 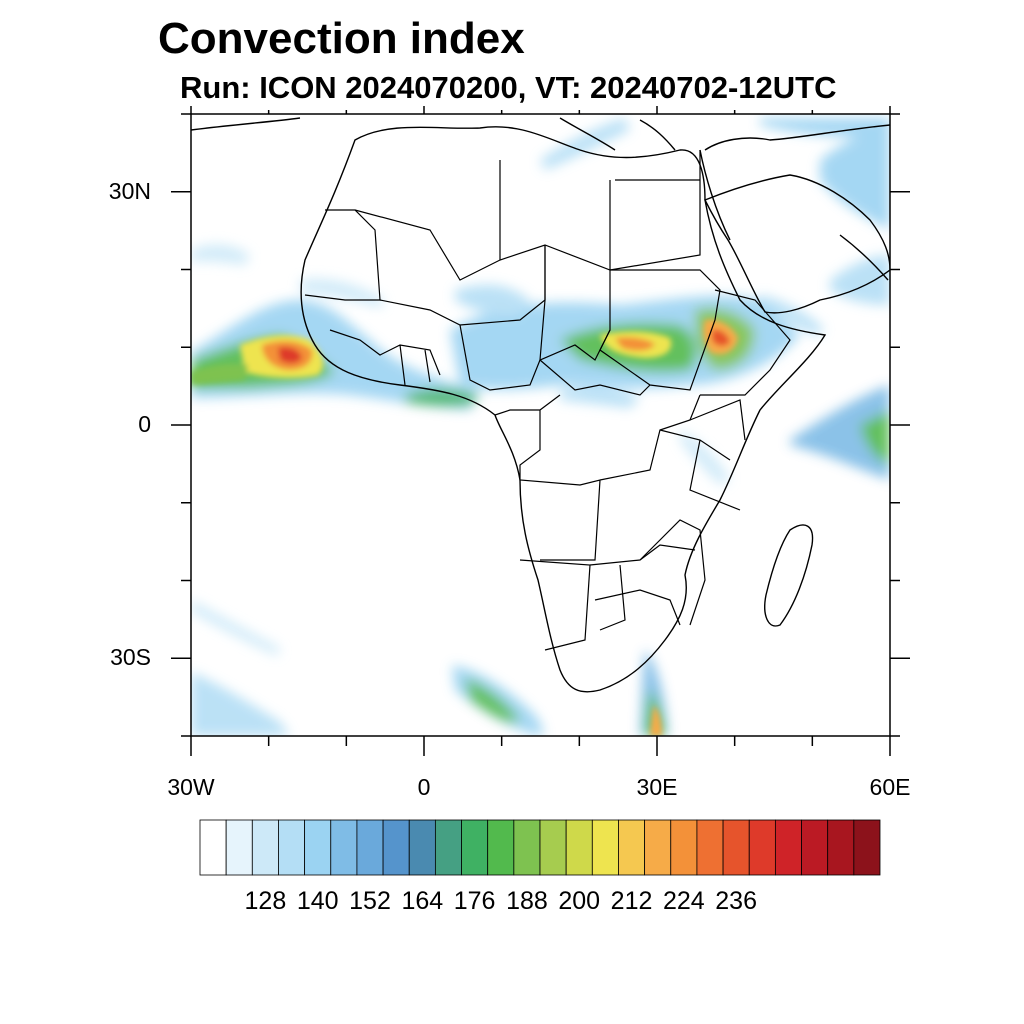 What do you see at coordinates (220, 254) in the screenshot?
I see `field-west-sahara` at bounding box center [220, 254].